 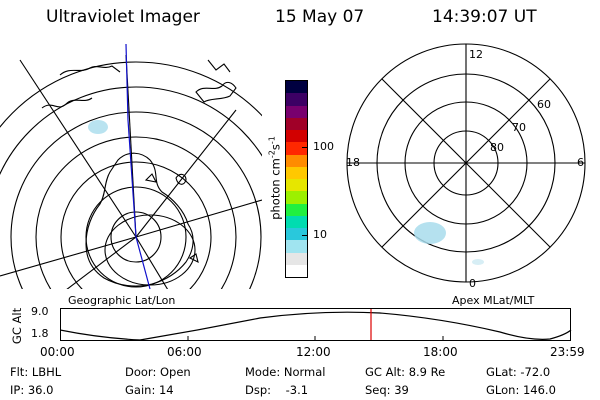 I want to click on glon-info: GLon: 146.0, so click(x=521, y=390).